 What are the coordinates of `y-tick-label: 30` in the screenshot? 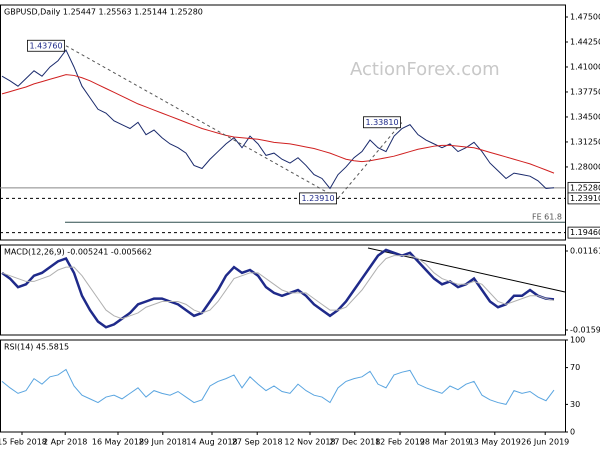 It's located at (575, 404).